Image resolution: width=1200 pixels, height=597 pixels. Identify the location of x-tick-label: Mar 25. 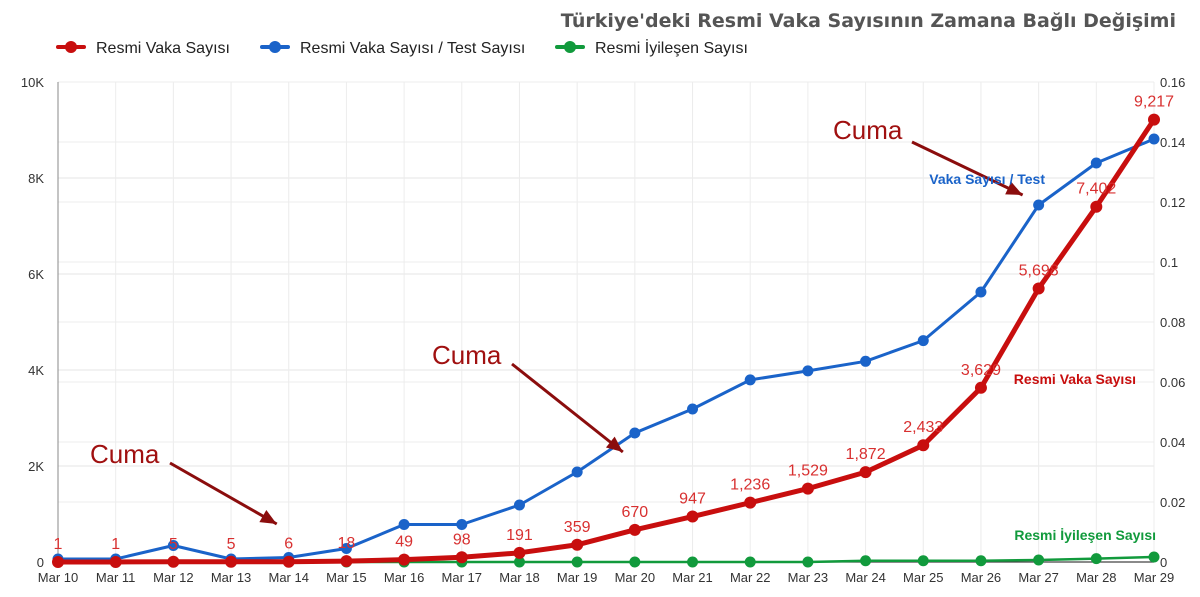
(923, 577).